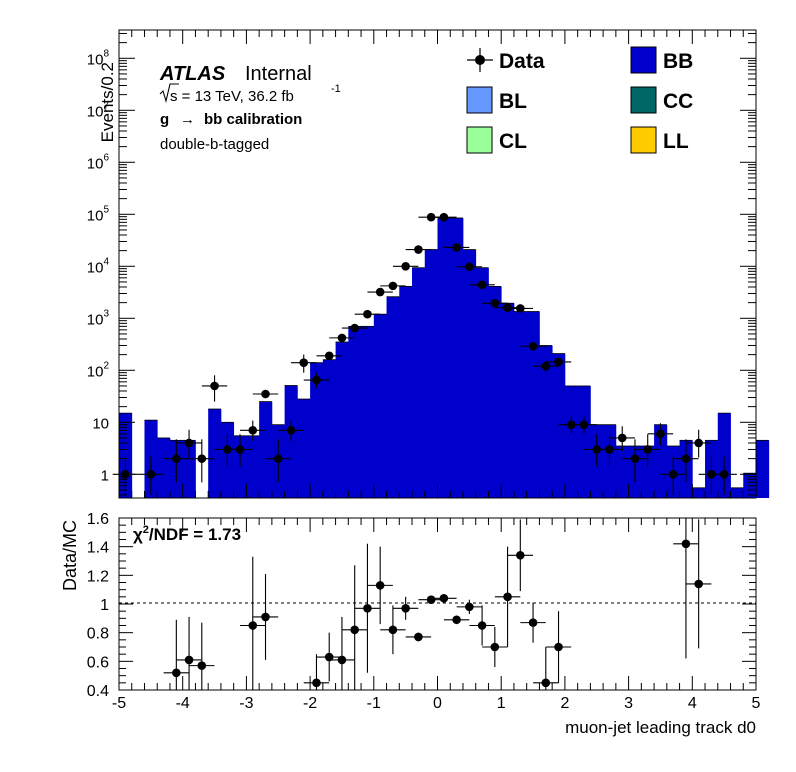 The image size is (796, 772). What do you see at coordinates (496, 140) in the screenshot?
I see `legend-entry-cl: CL` at bounding box center [496, 140].